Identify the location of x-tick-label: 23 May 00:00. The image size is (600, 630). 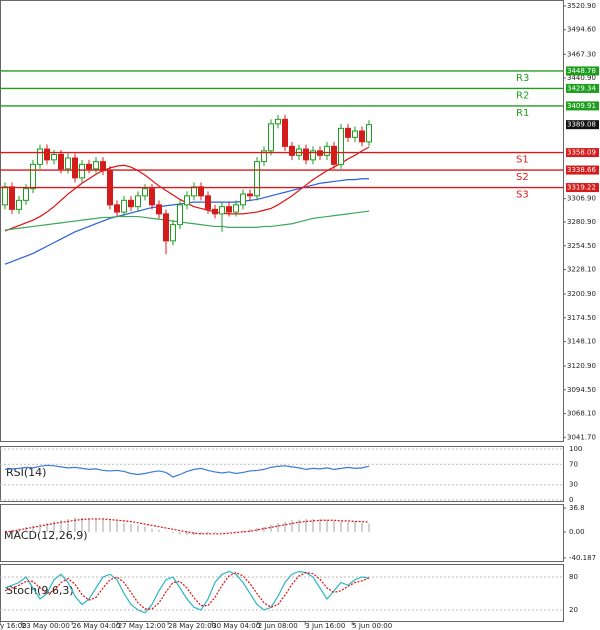
(46, 626).